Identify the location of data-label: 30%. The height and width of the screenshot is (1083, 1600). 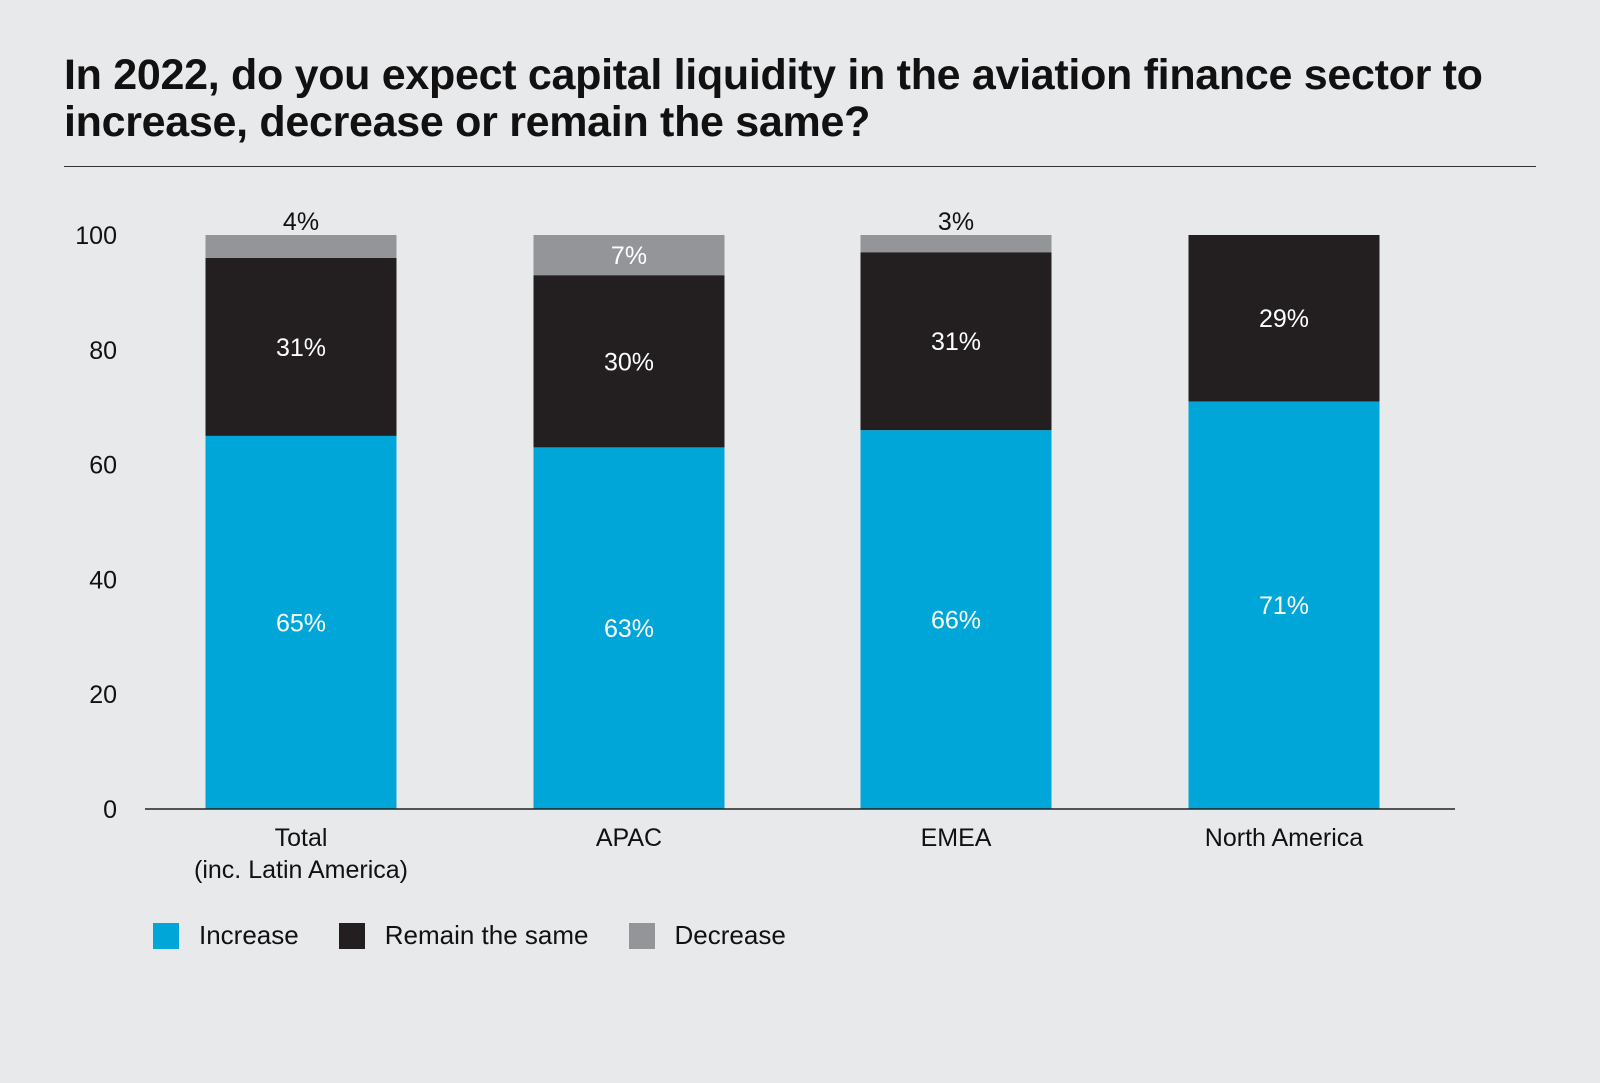
(629, 362).